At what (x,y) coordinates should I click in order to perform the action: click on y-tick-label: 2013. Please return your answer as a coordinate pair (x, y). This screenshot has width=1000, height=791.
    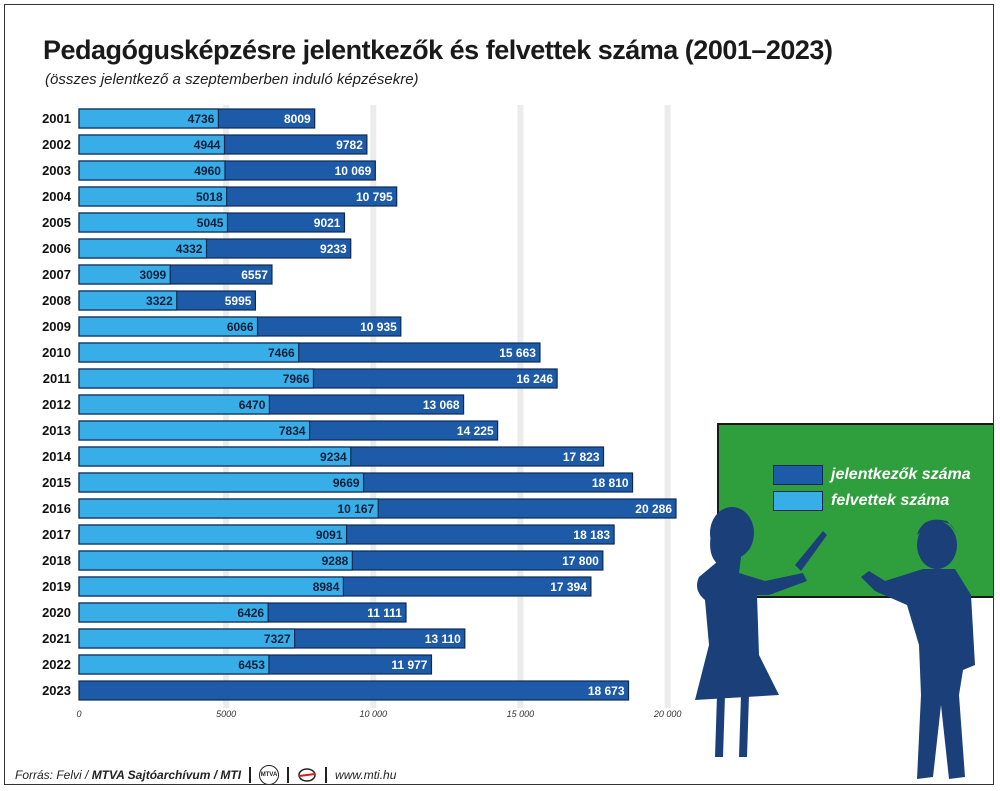
    Looking at the image, I should click on (56, 430).